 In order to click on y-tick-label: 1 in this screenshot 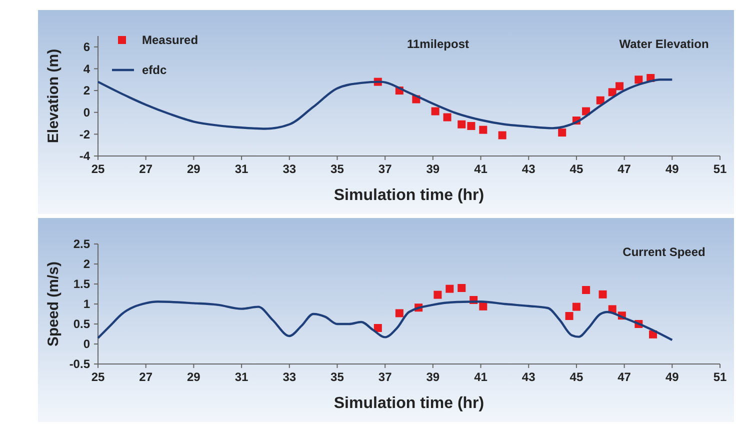, I will do `click(86, 304)`.